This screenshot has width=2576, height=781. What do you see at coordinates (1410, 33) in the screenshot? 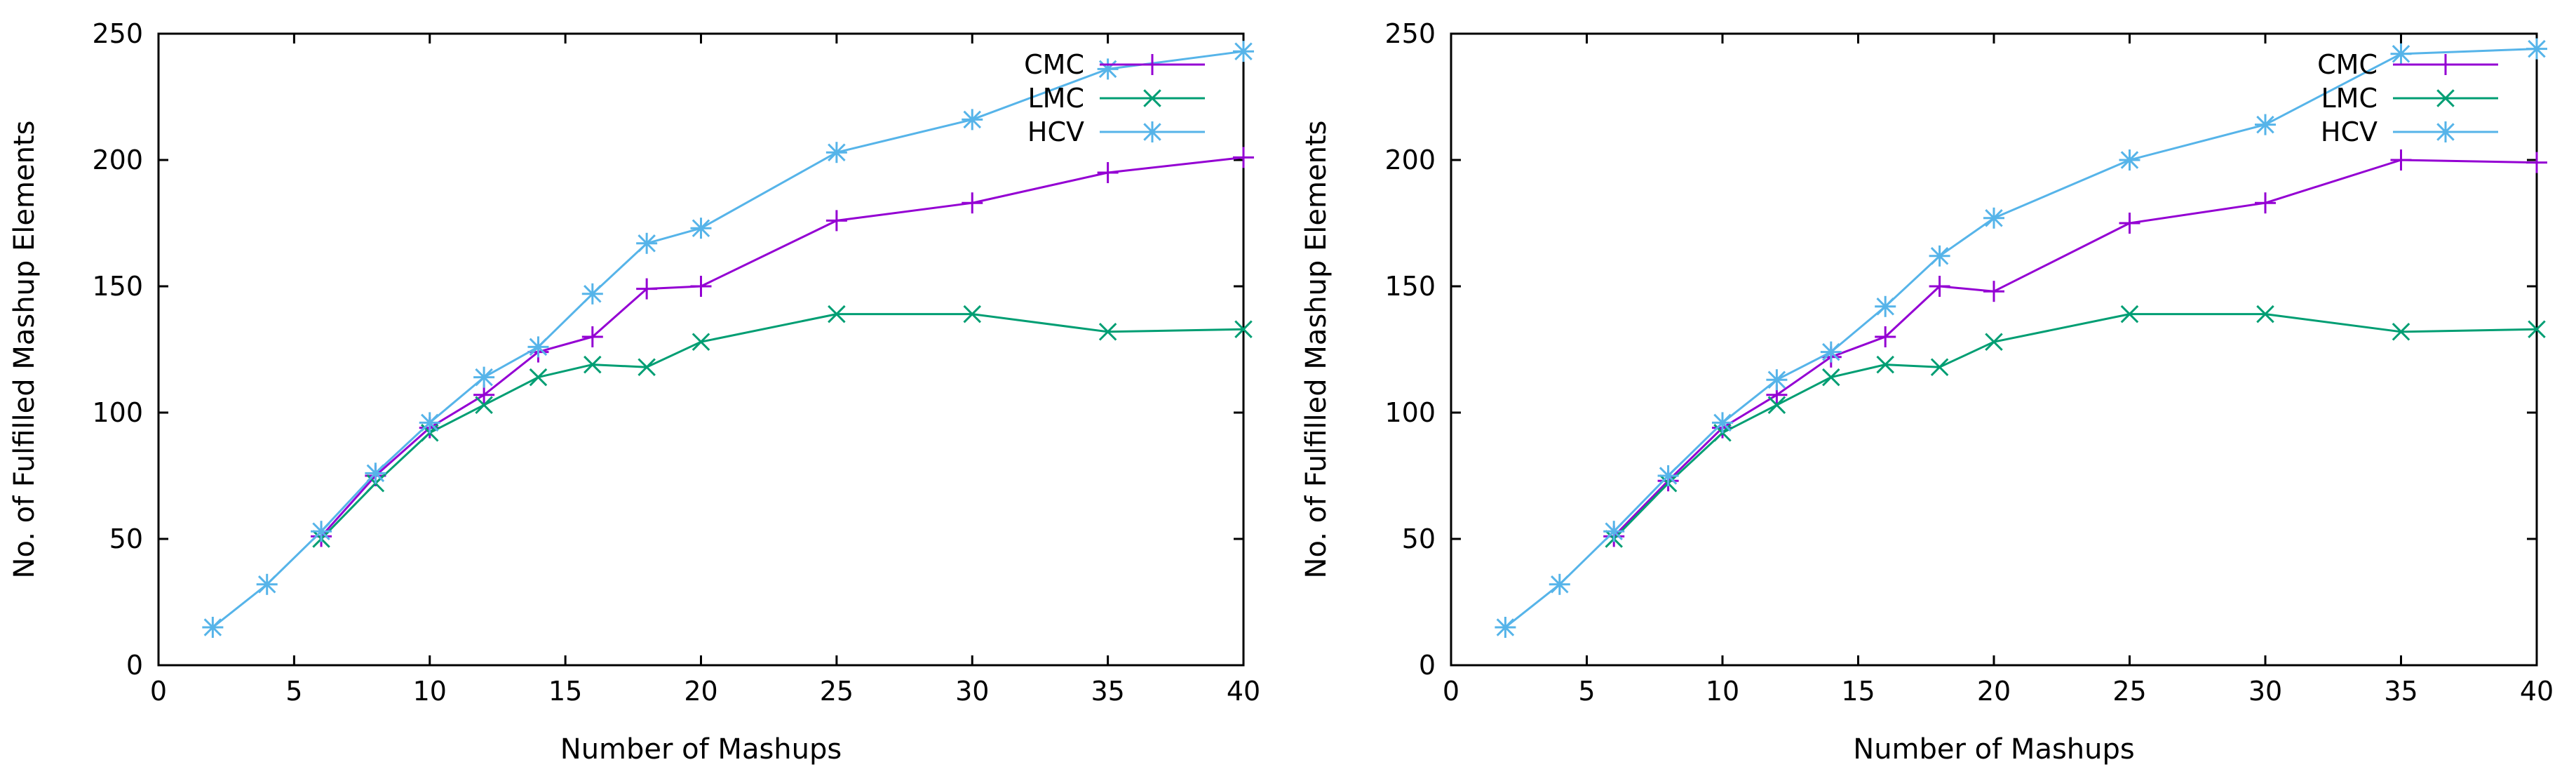
I see `y-tick-label: 250` at bounding box center [1410, 33].